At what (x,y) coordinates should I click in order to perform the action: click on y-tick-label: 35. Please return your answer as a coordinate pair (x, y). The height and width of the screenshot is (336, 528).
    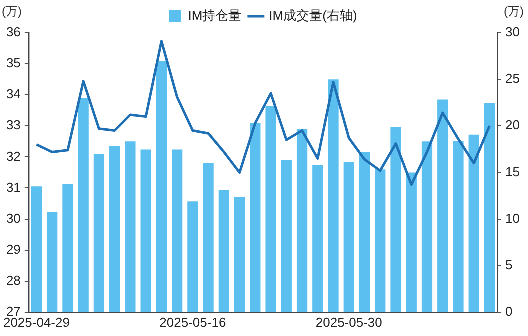
    Looking at the image, I should click on (13, 63).